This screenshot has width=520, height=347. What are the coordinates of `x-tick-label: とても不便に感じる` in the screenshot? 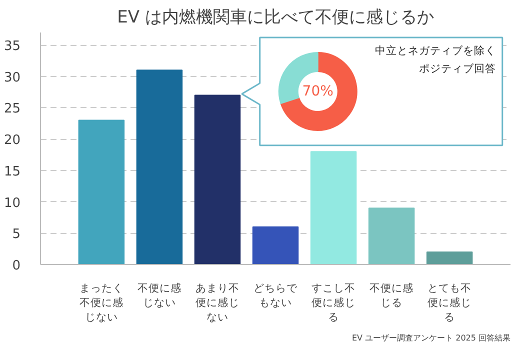 It's located at (450, 303).